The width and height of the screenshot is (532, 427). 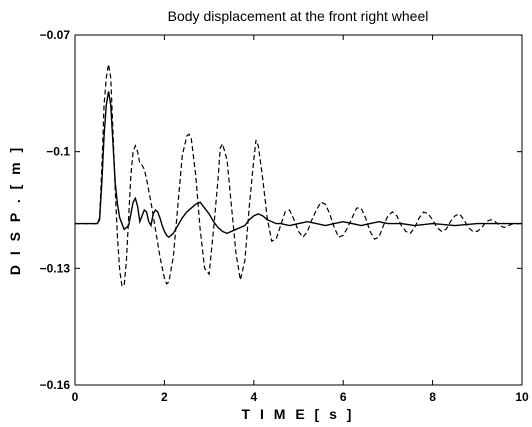 What do you see at coordinates (55, 35) in the screenshot?
I see `y-tick-label: −0.07` at bounding box center [55, 35].